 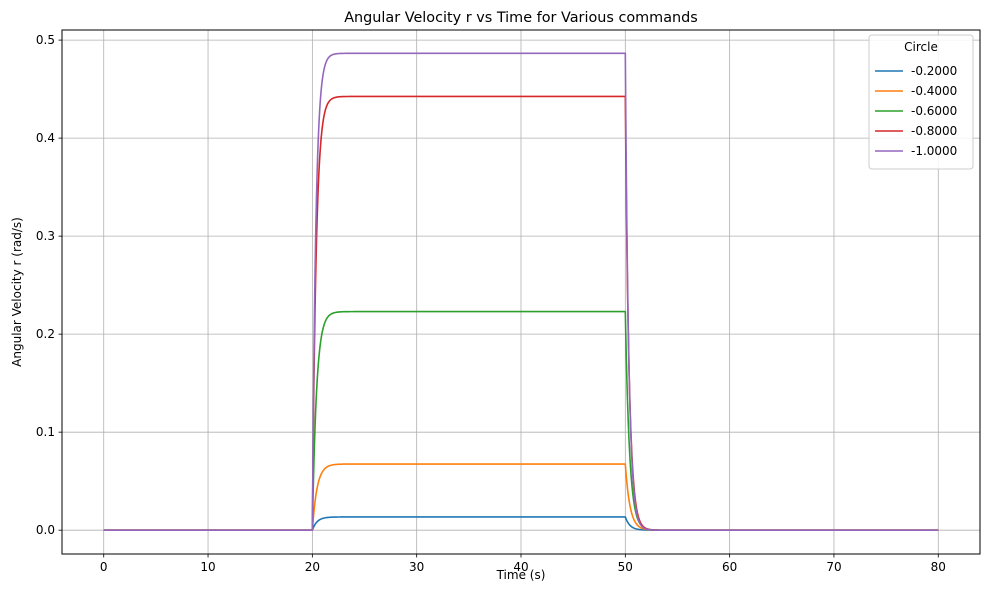 What do you see at coordinates (938, 567) in the screenshot?
I see `x-tick-label: 80` at bounding box center [938, 567].